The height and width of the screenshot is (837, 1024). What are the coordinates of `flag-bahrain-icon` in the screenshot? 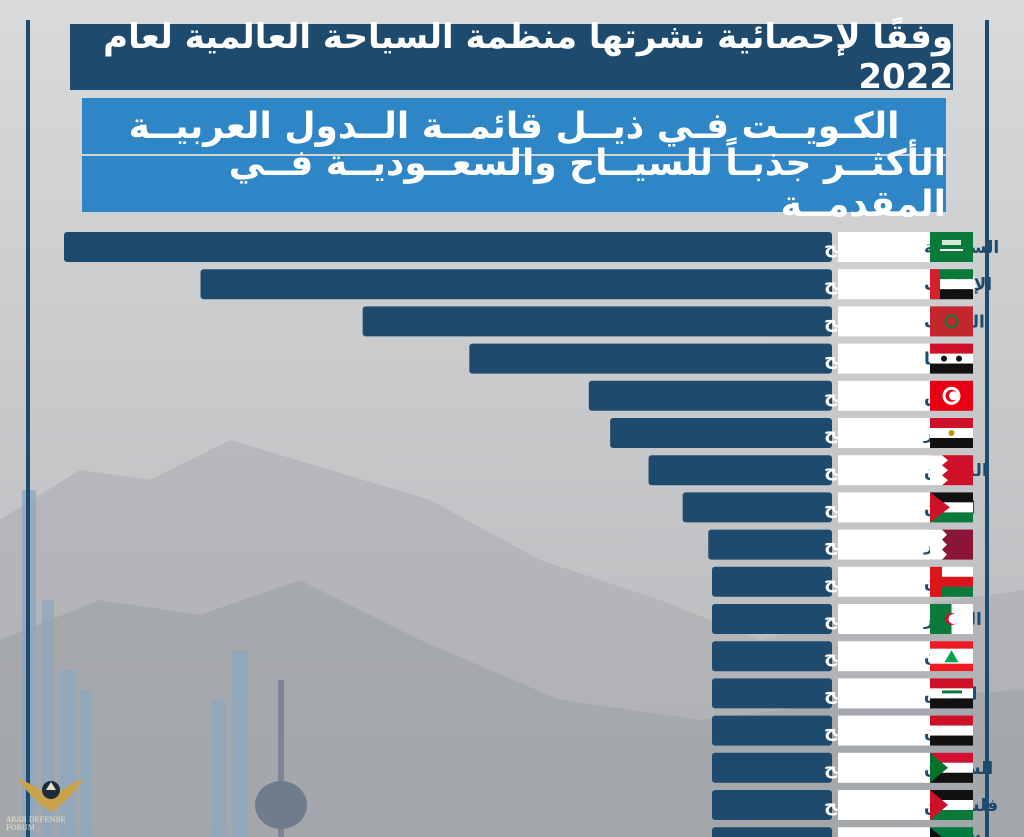 It's located at (951, 470).